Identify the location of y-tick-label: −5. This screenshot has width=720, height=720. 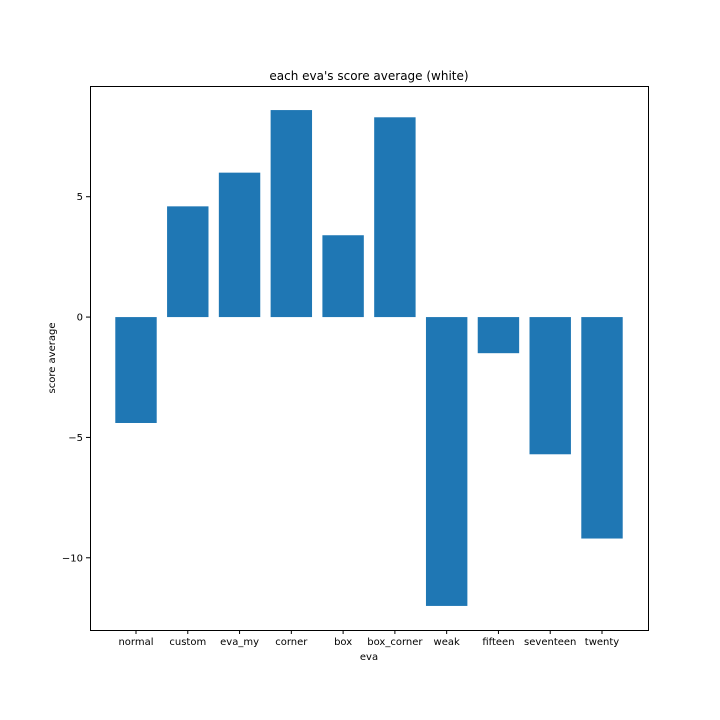
(75, 438).